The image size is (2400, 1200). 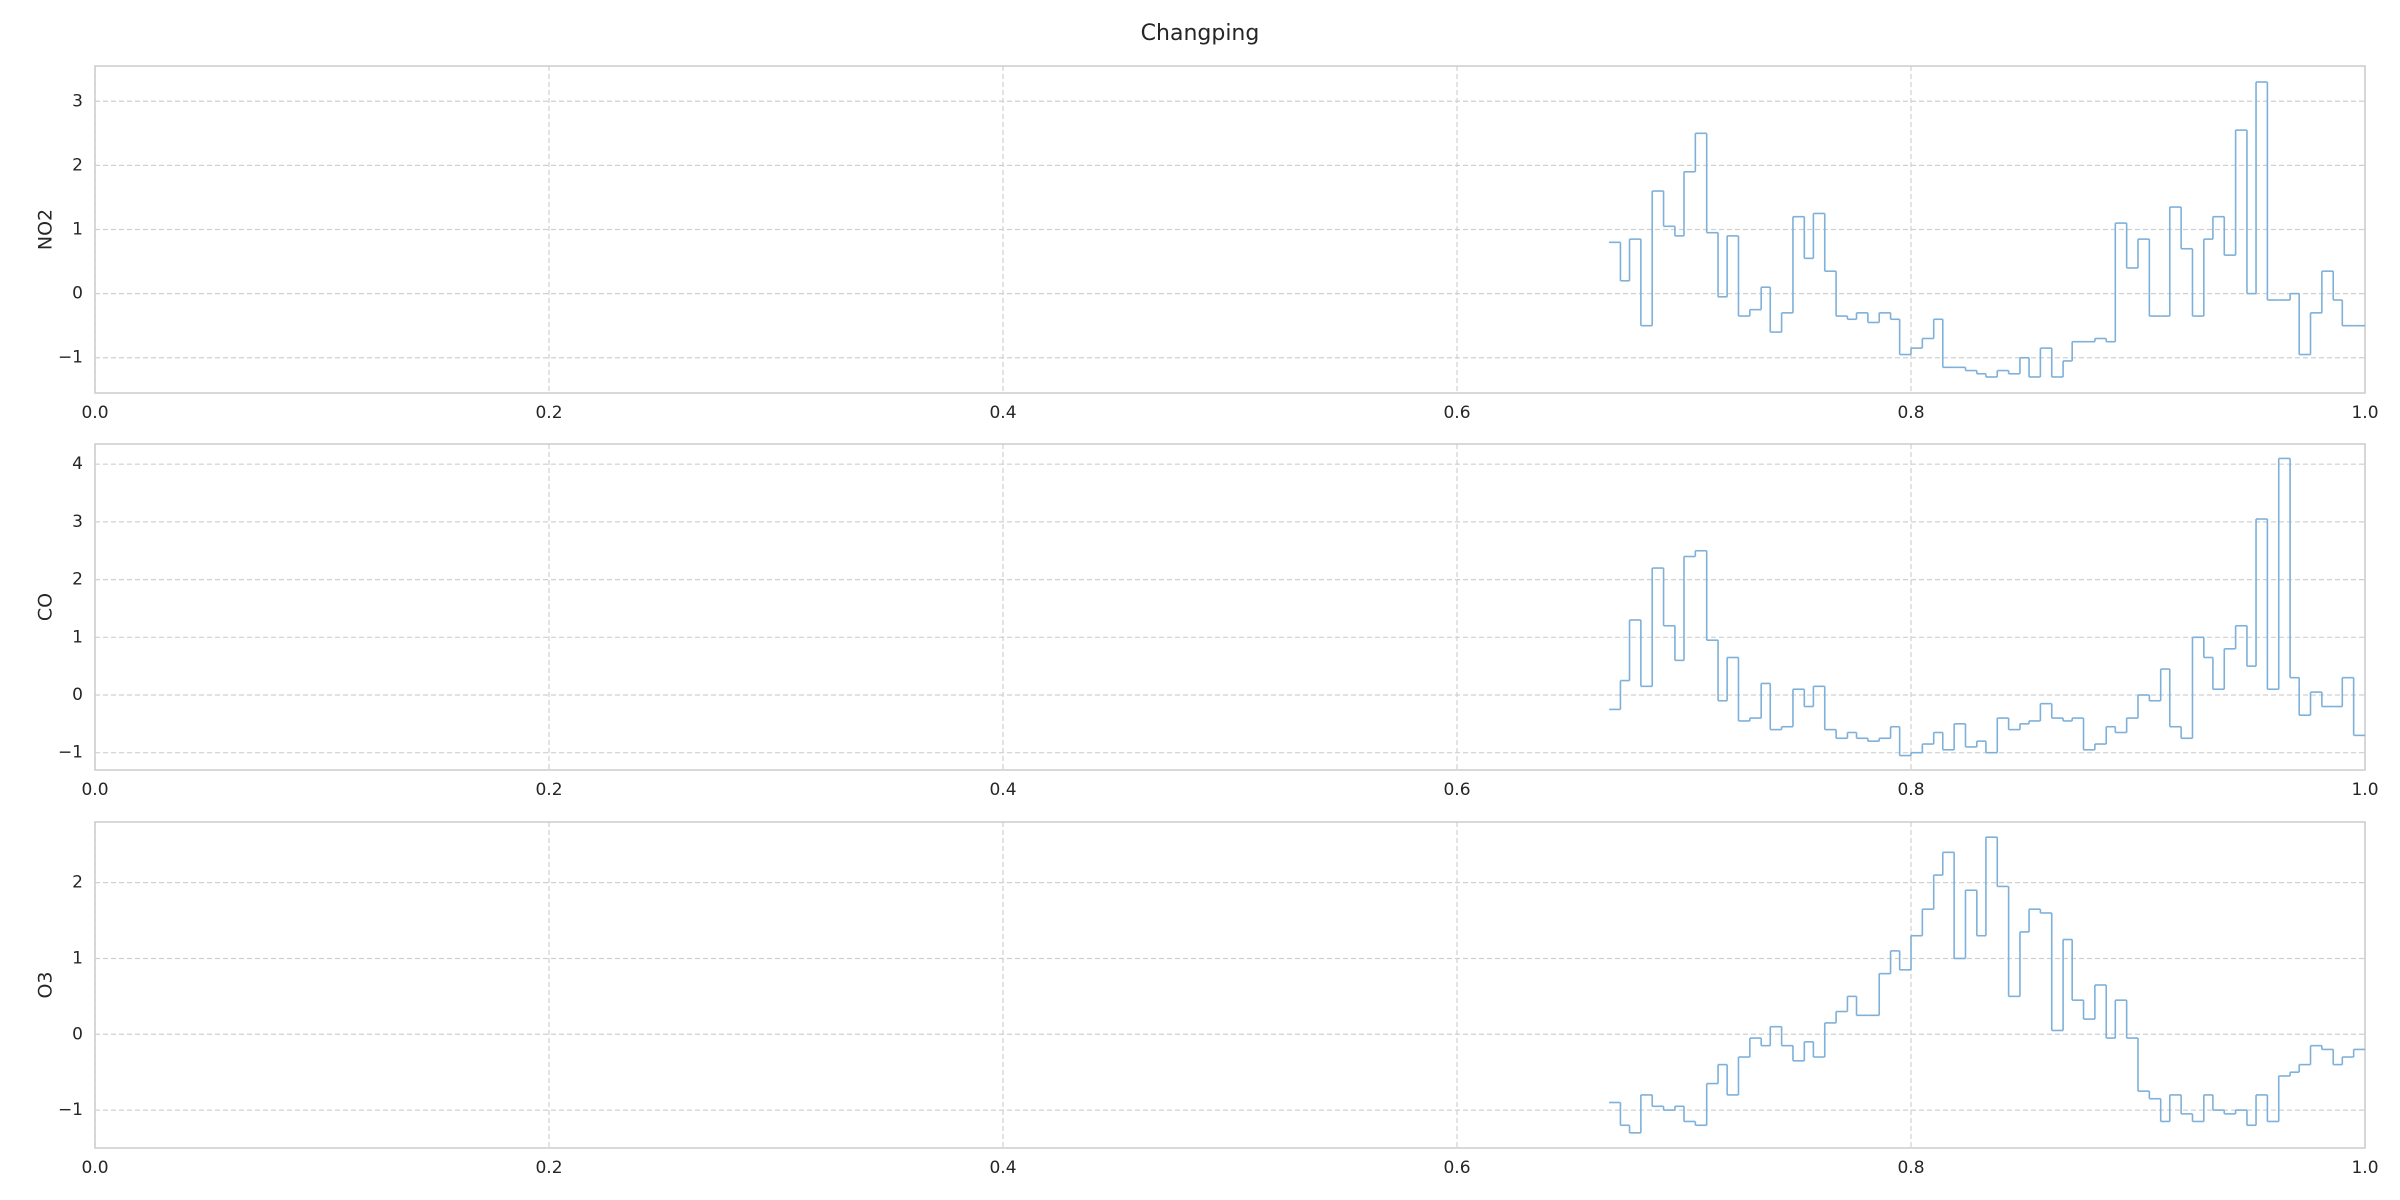 I want to click on y-axis-label: NO2, so click(x=46, y=229).